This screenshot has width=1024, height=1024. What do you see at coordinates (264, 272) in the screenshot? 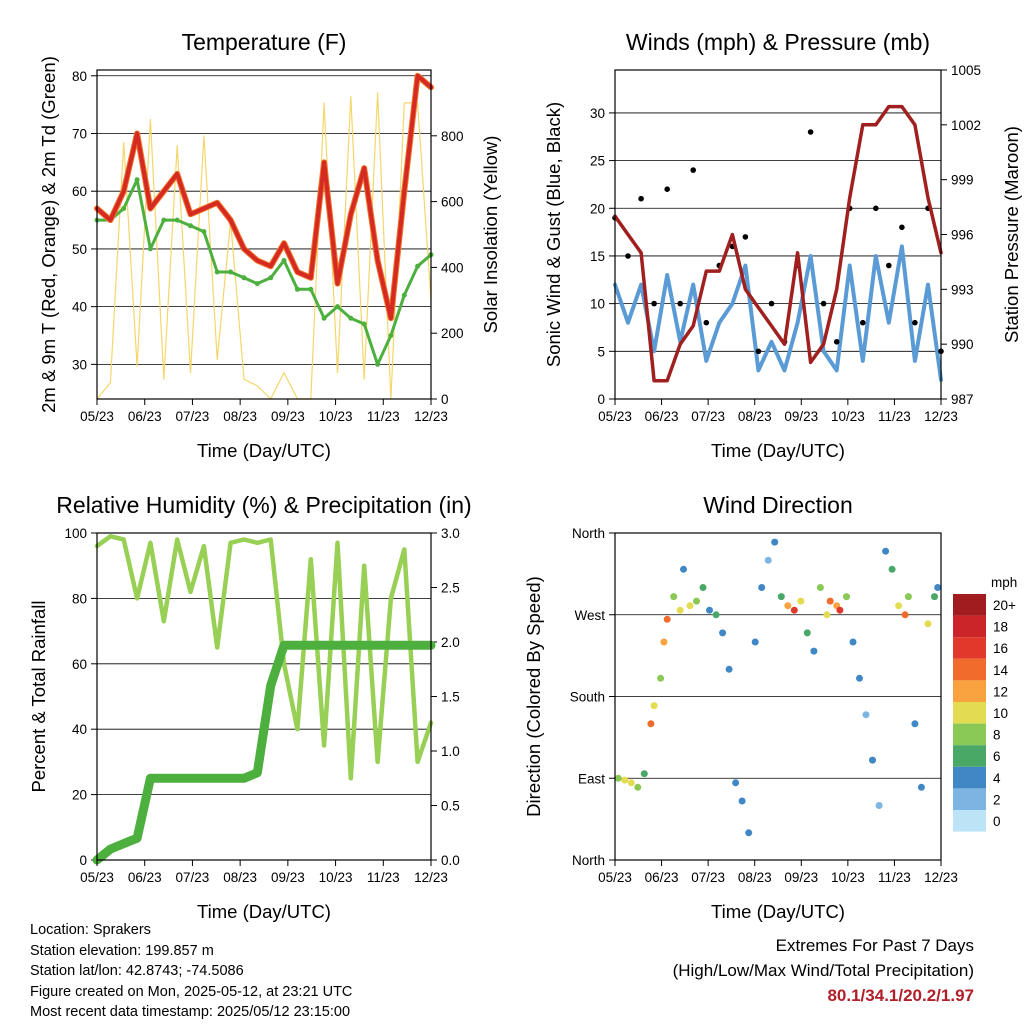
I see `dewpoint-line` at bounding box center [264, 272].